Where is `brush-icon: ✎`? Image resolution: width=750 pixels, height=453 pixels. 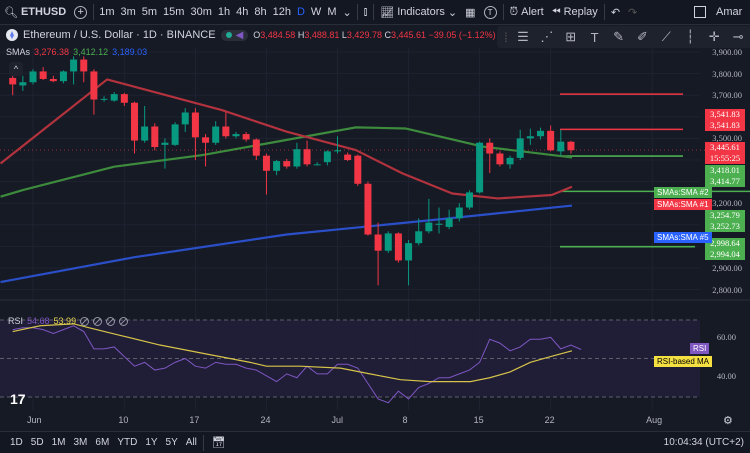 brush-icon: ✎ is located at coordinates (618, 36).